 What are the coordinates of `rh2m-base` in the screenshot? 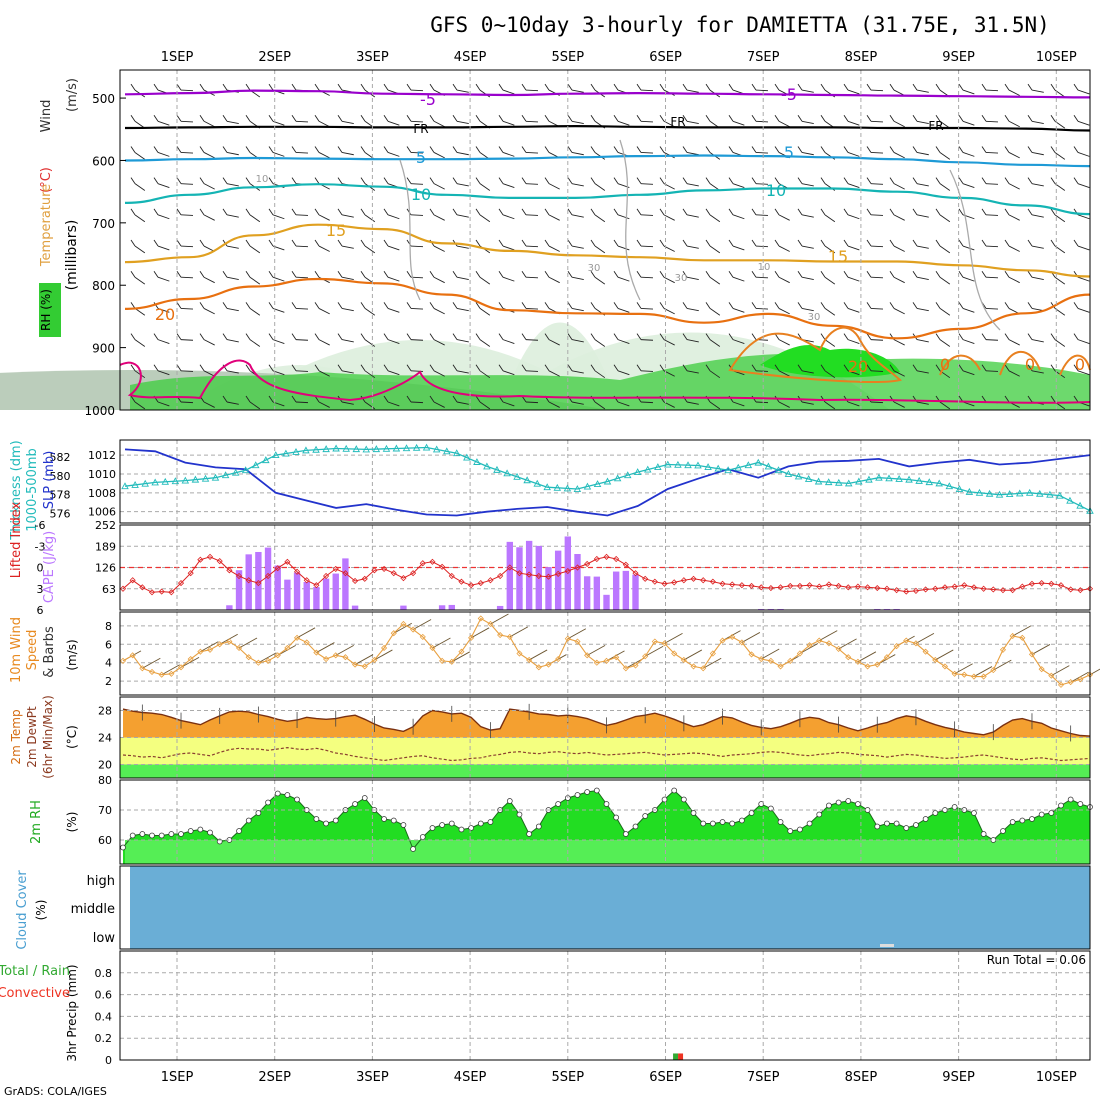 It's located at (607, 852).